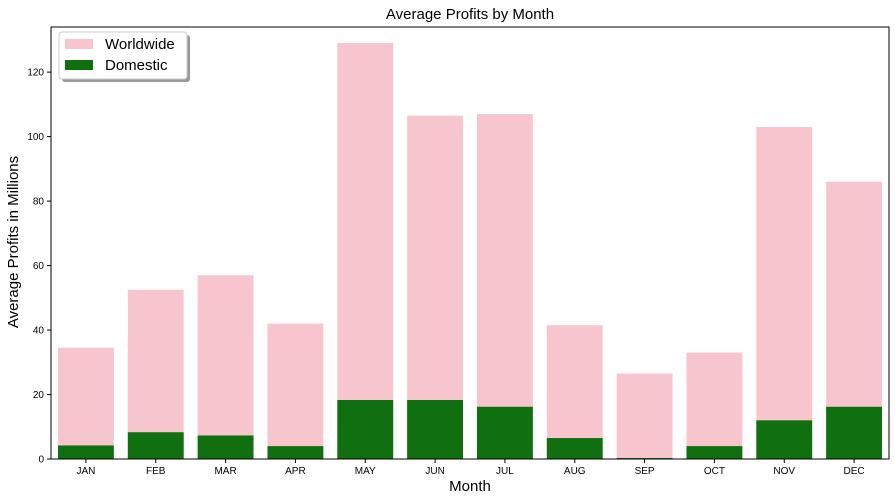  What do you see at coordinates (470, 468) in the screenshot?
I see `x-axis-ticks: JAN FEB MAR APR MAY JUN JUL AUG SEP OCT NOV DEC` at bounding box center [470, 468].